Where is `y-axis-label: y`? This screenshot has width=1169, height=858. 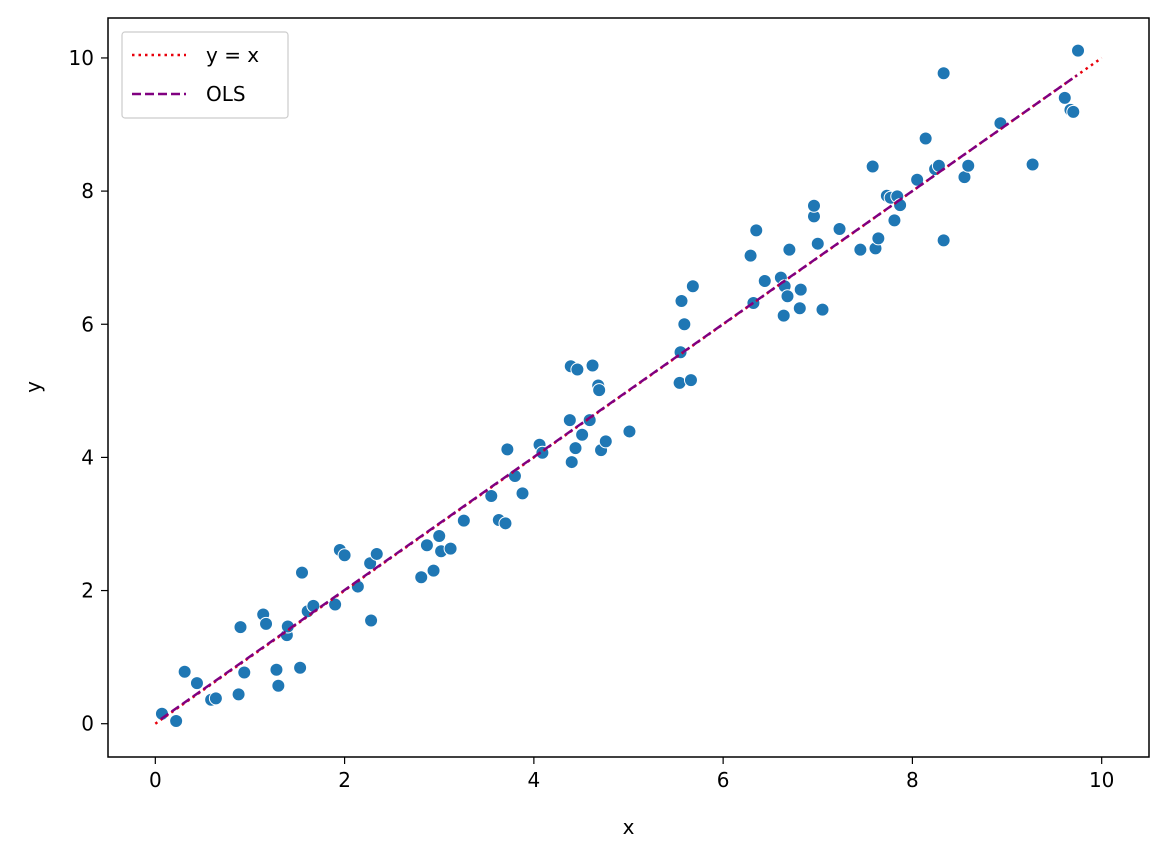 y-axis-label: y is located at coordinates (33, 387).